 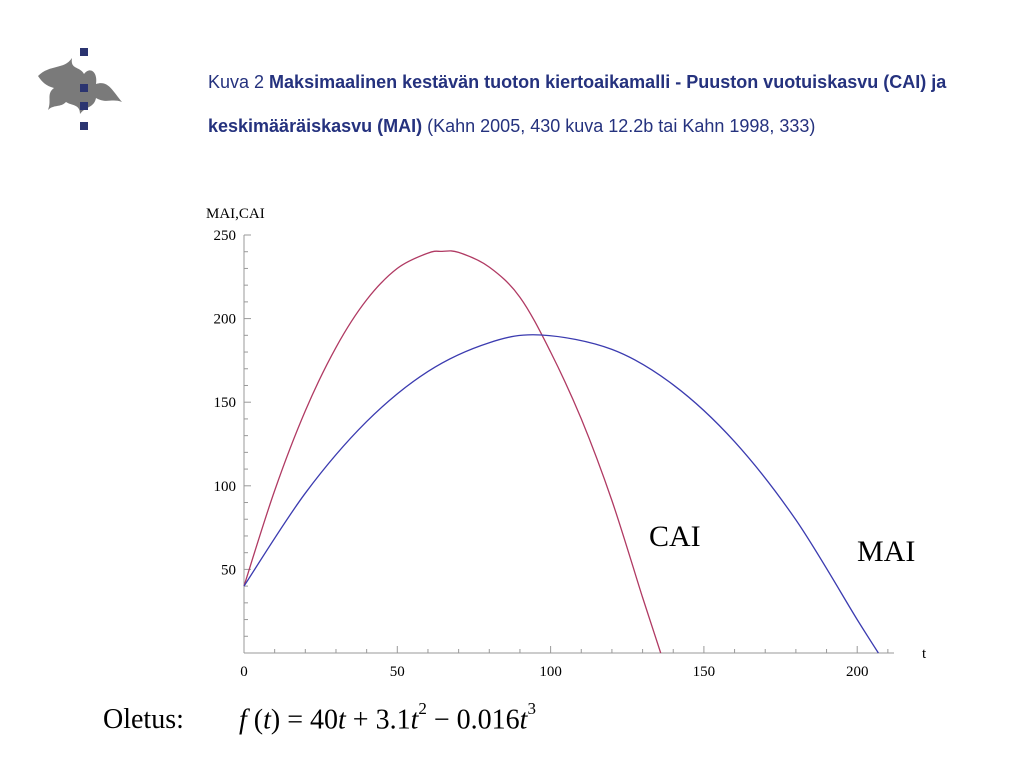 I want to click on x-axis-title: t, so click(x=924, y=654).